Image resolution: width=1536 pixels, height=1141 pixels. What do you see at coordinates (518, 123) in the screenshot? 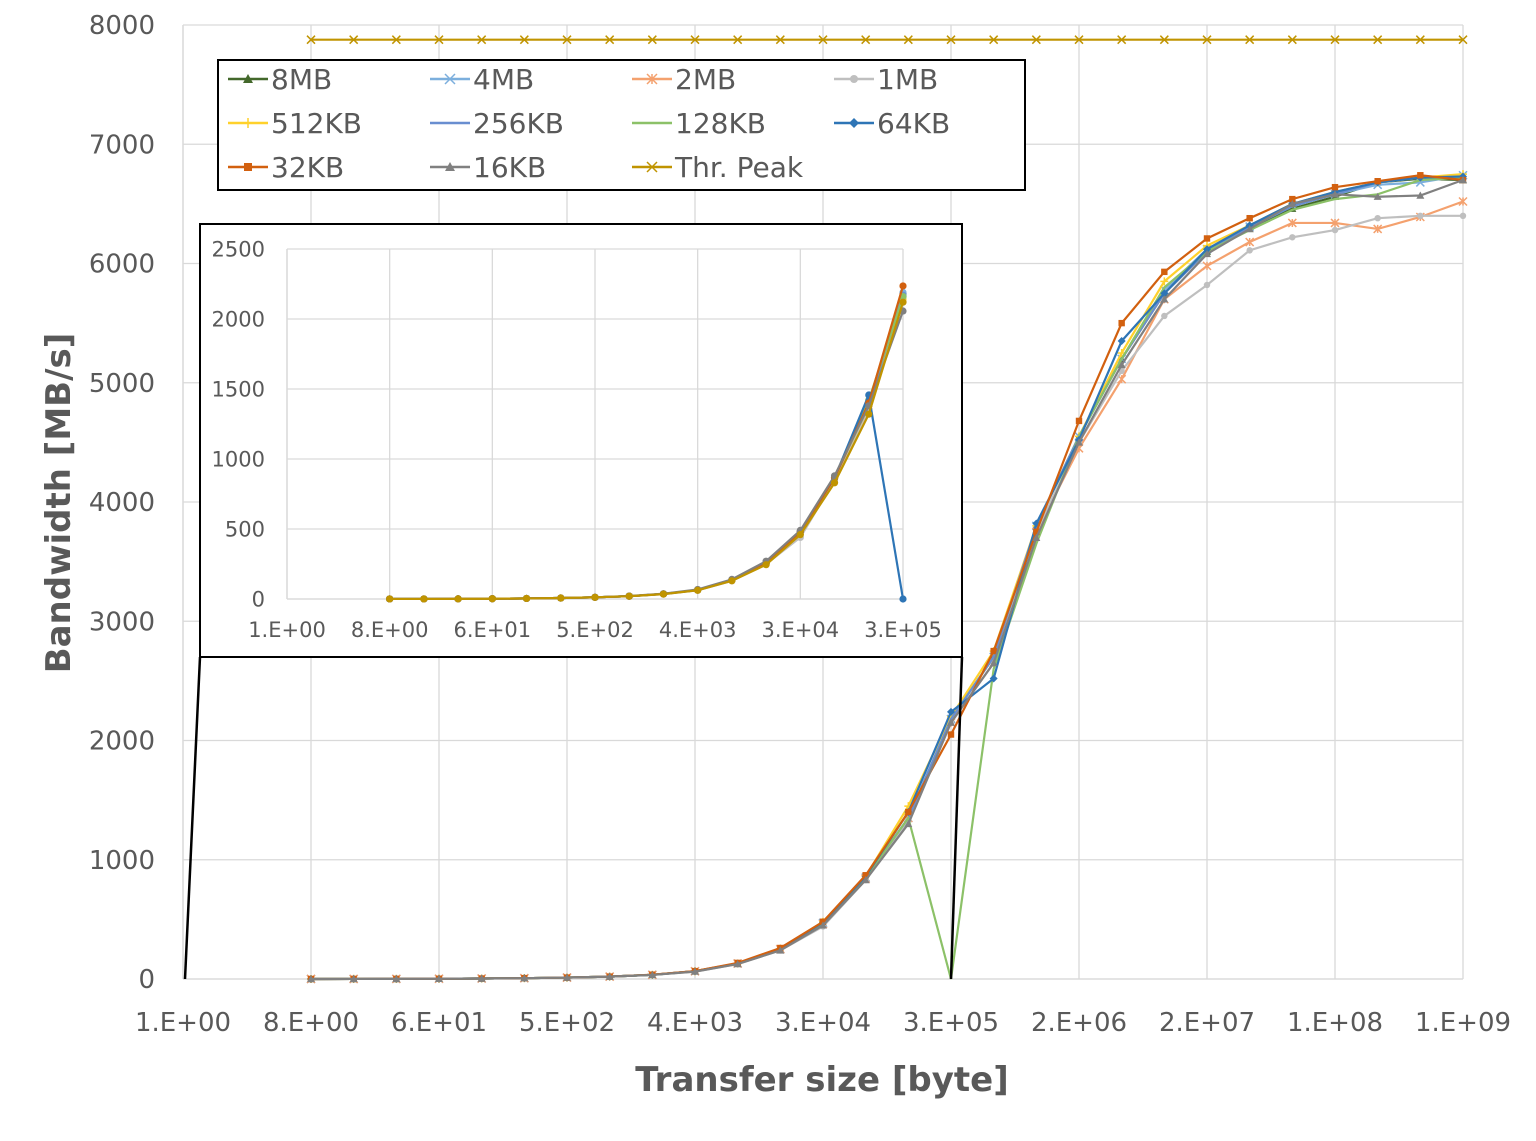
I see `legend-label: 256KB` at bounding box center [518, 123].